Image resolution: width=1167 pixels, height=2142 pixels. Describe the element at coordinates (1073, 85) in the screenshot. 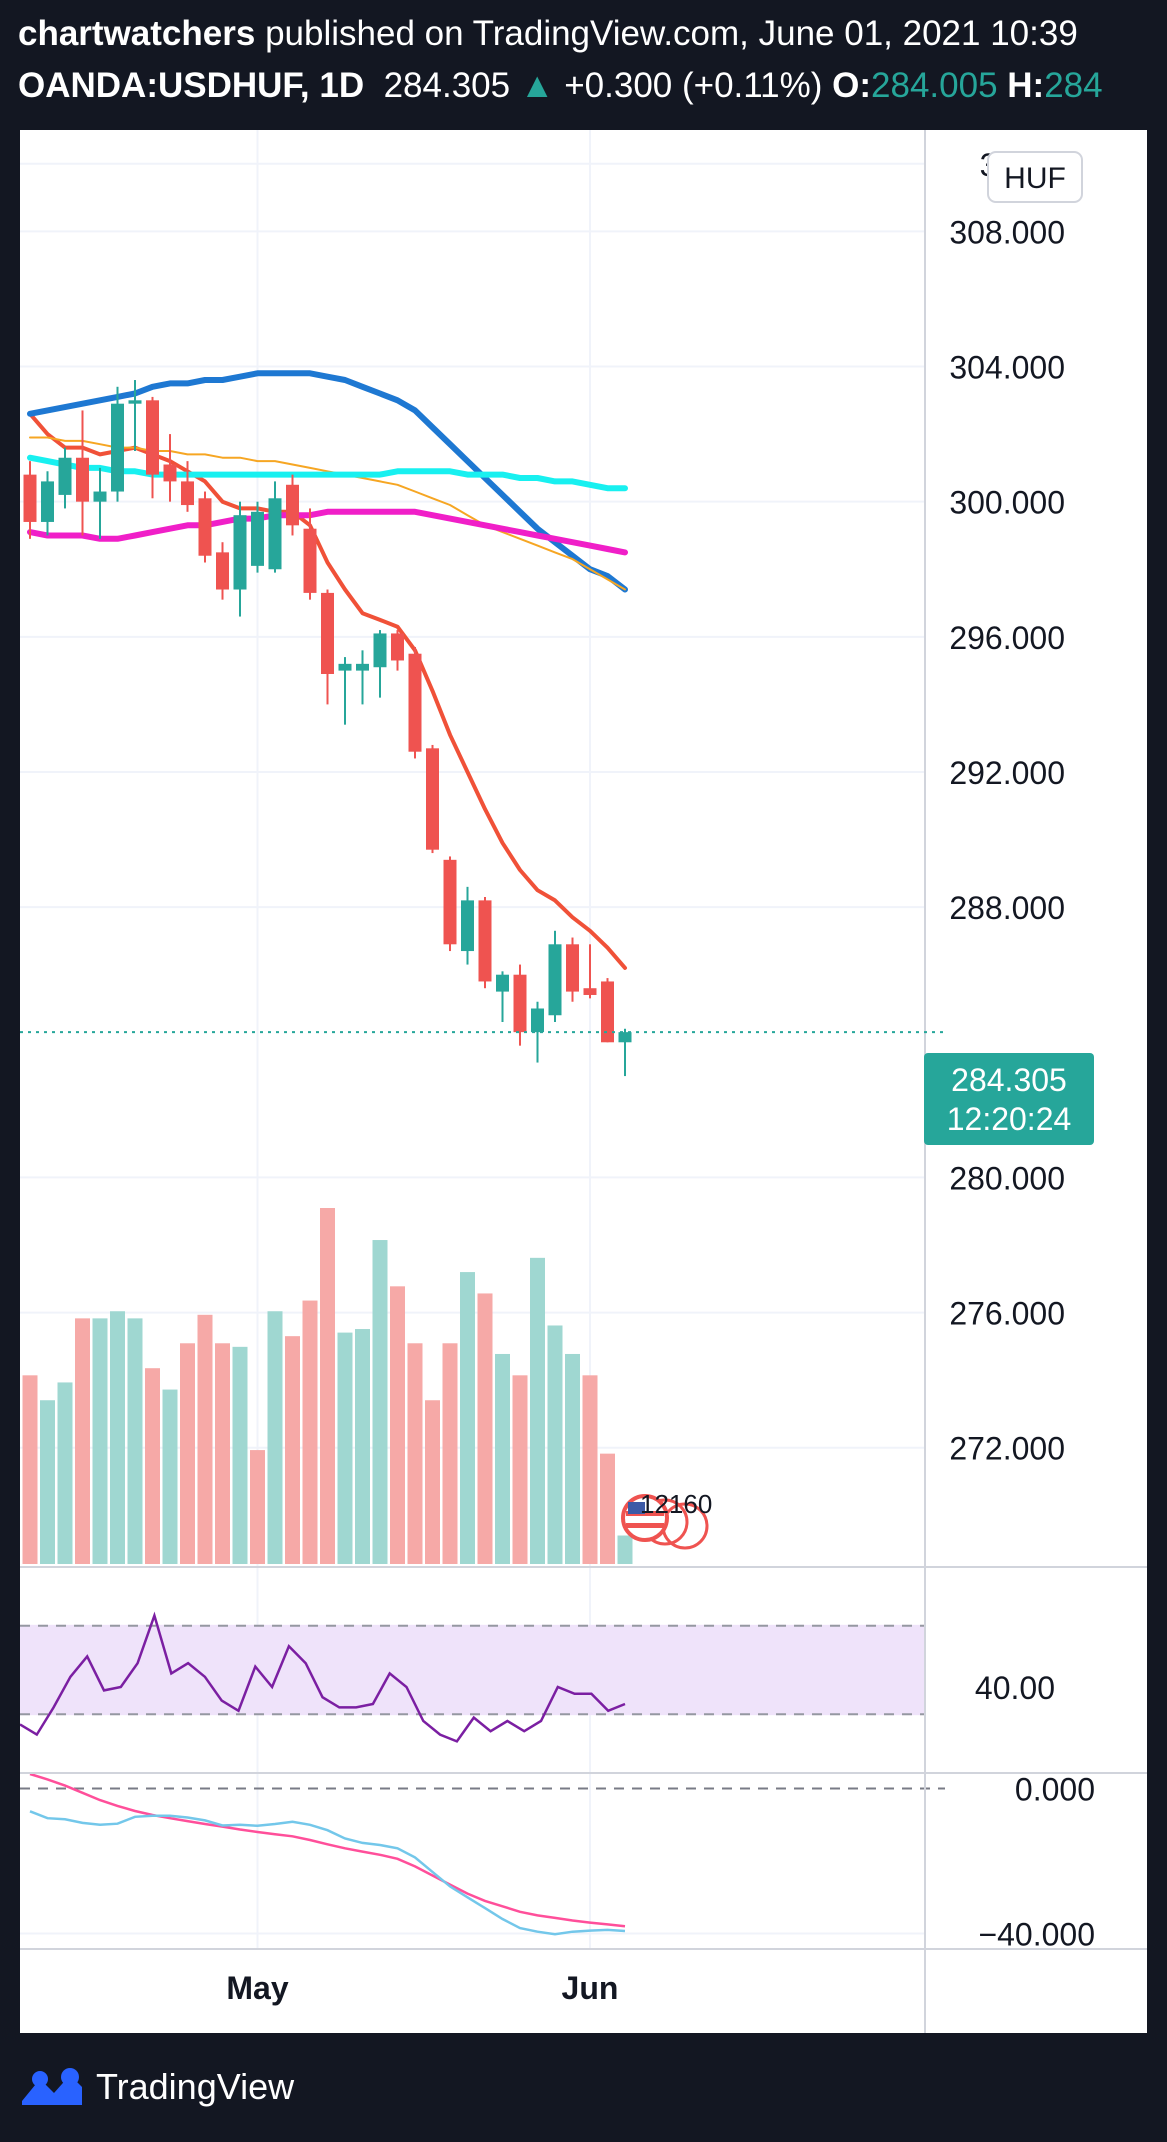

I see `high-value: 284` at that location.